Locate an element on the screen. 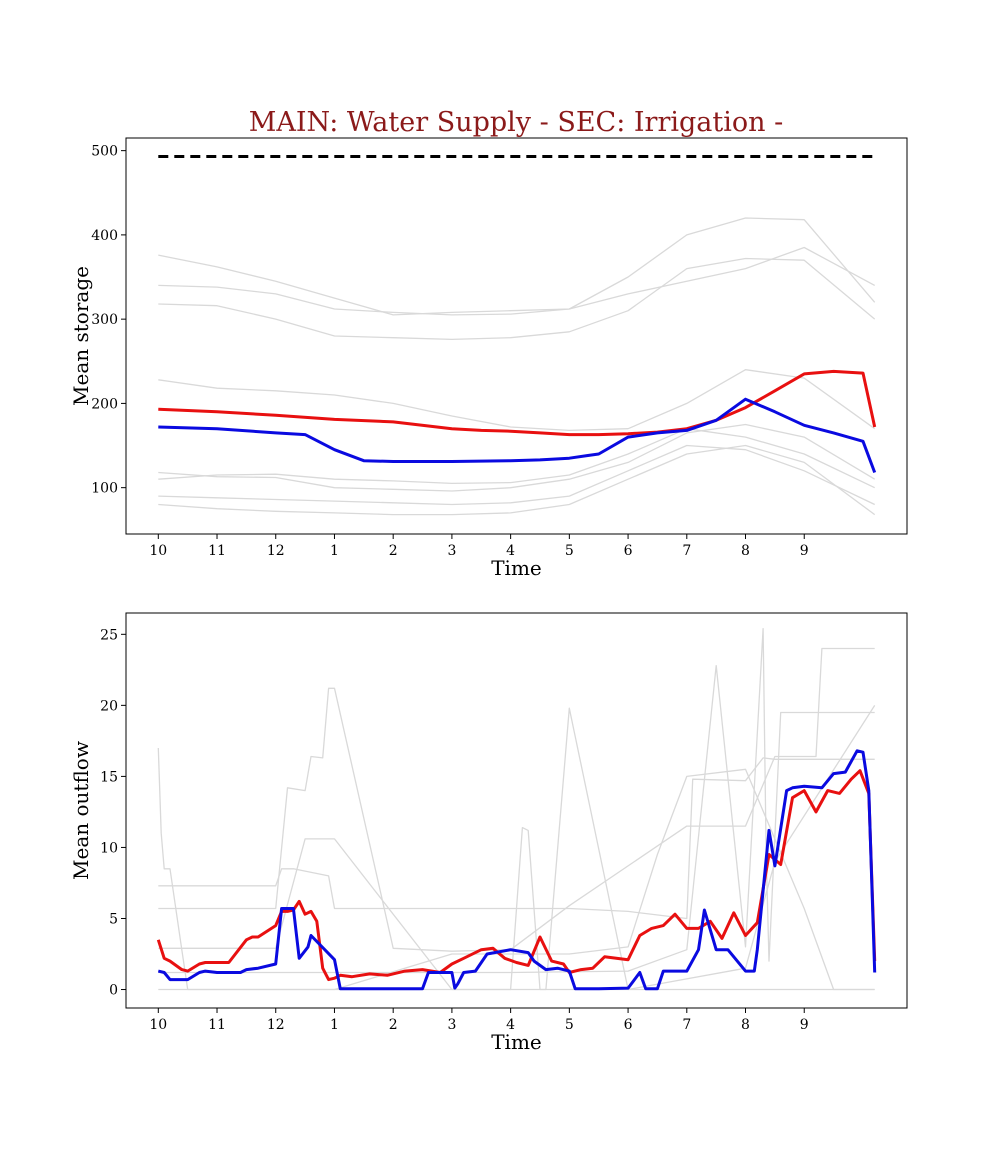 The image size is (1008, 1152). y-tick-label: 400 is located at coordinates (104, 236).